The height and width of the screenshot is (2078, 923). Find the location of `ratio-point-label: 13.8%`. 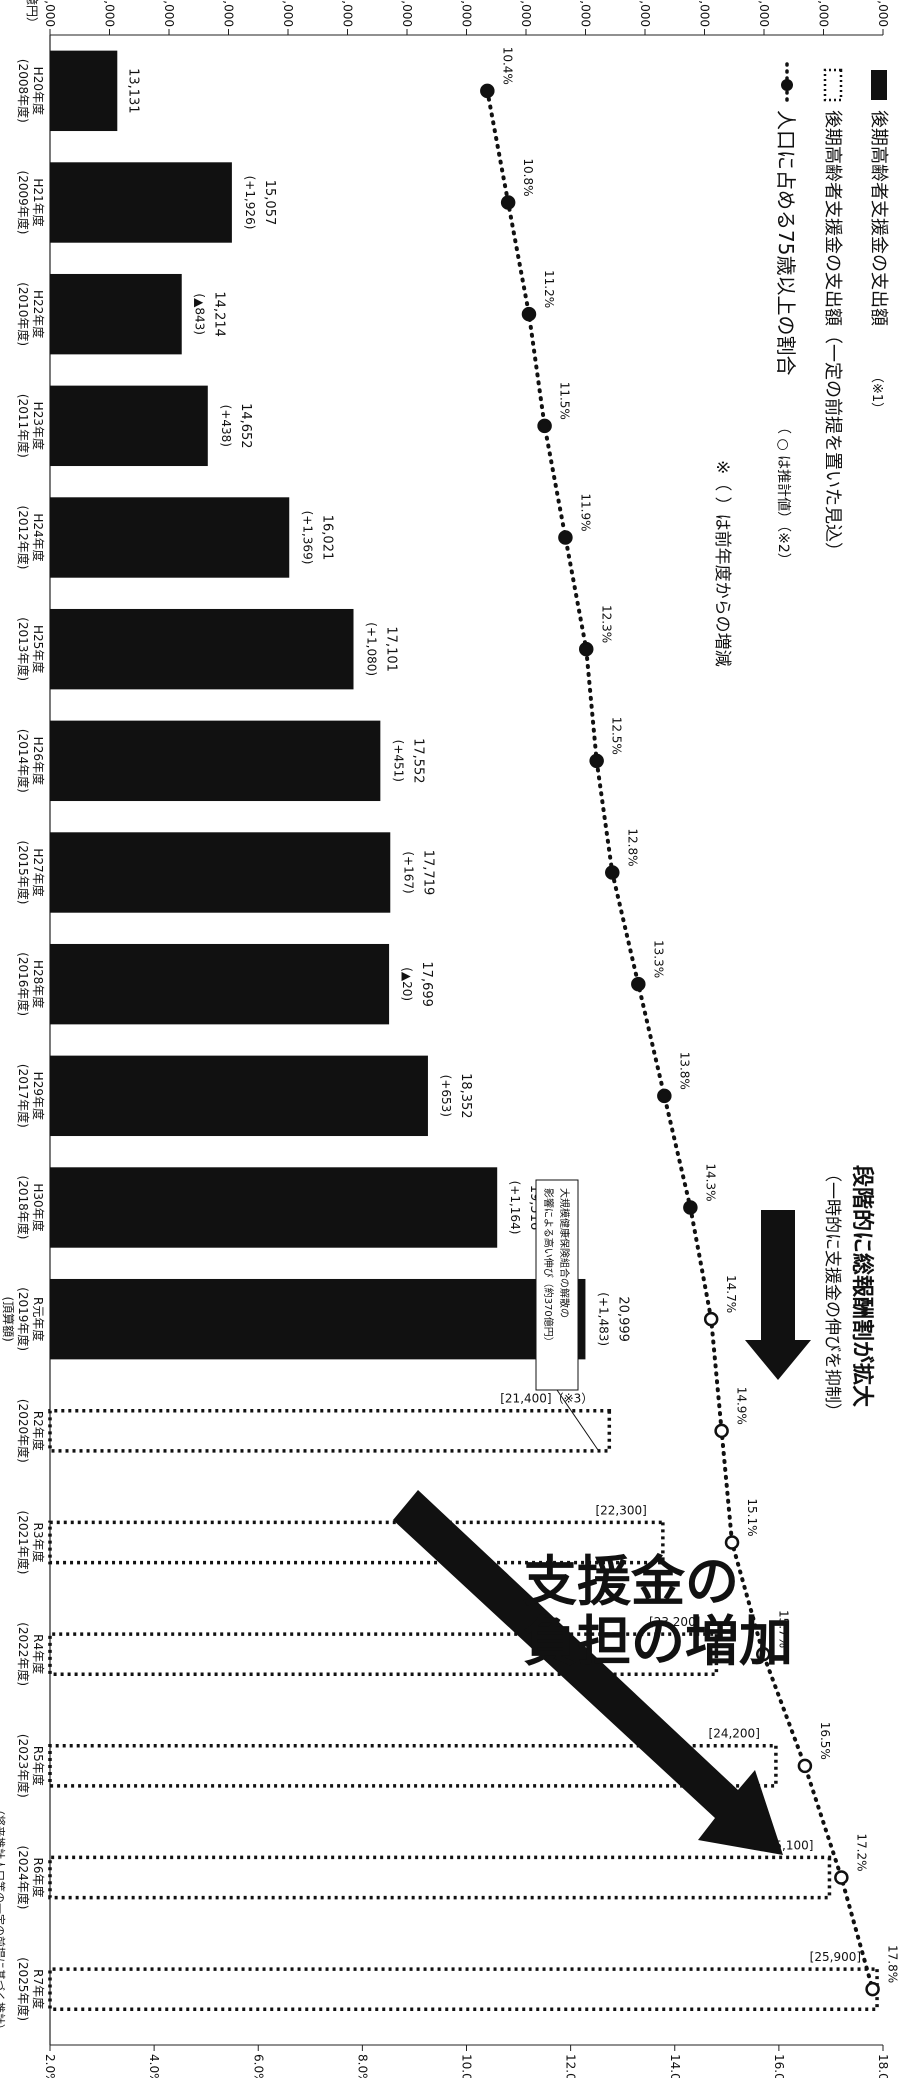

ratio-point-label: 13.8% is located at coordinates (684, 1071).